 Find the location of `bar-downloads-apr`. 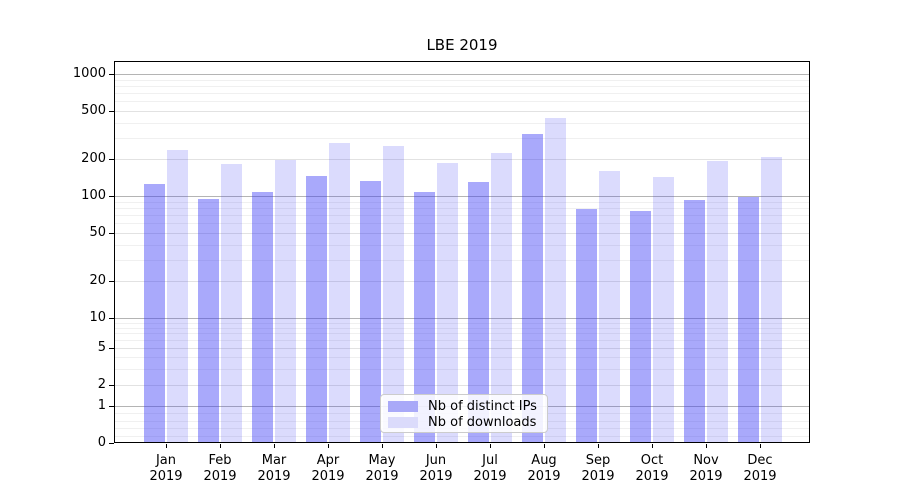

bar-downloads-apr is located at coordinates (339, 292).